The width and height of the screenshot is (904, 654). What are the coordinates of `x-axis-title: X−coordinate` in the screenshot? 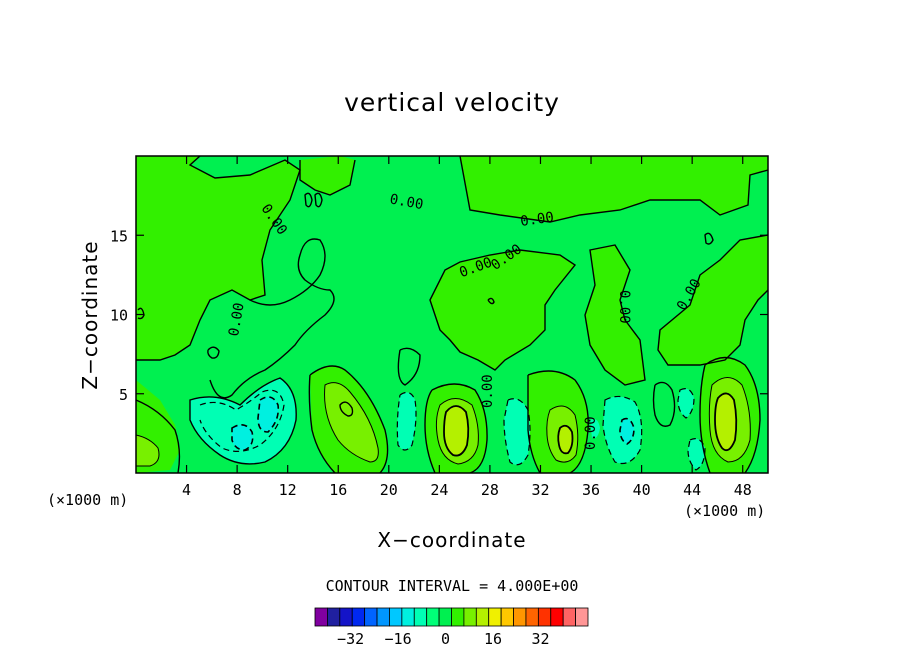 It's located at (452, 540).